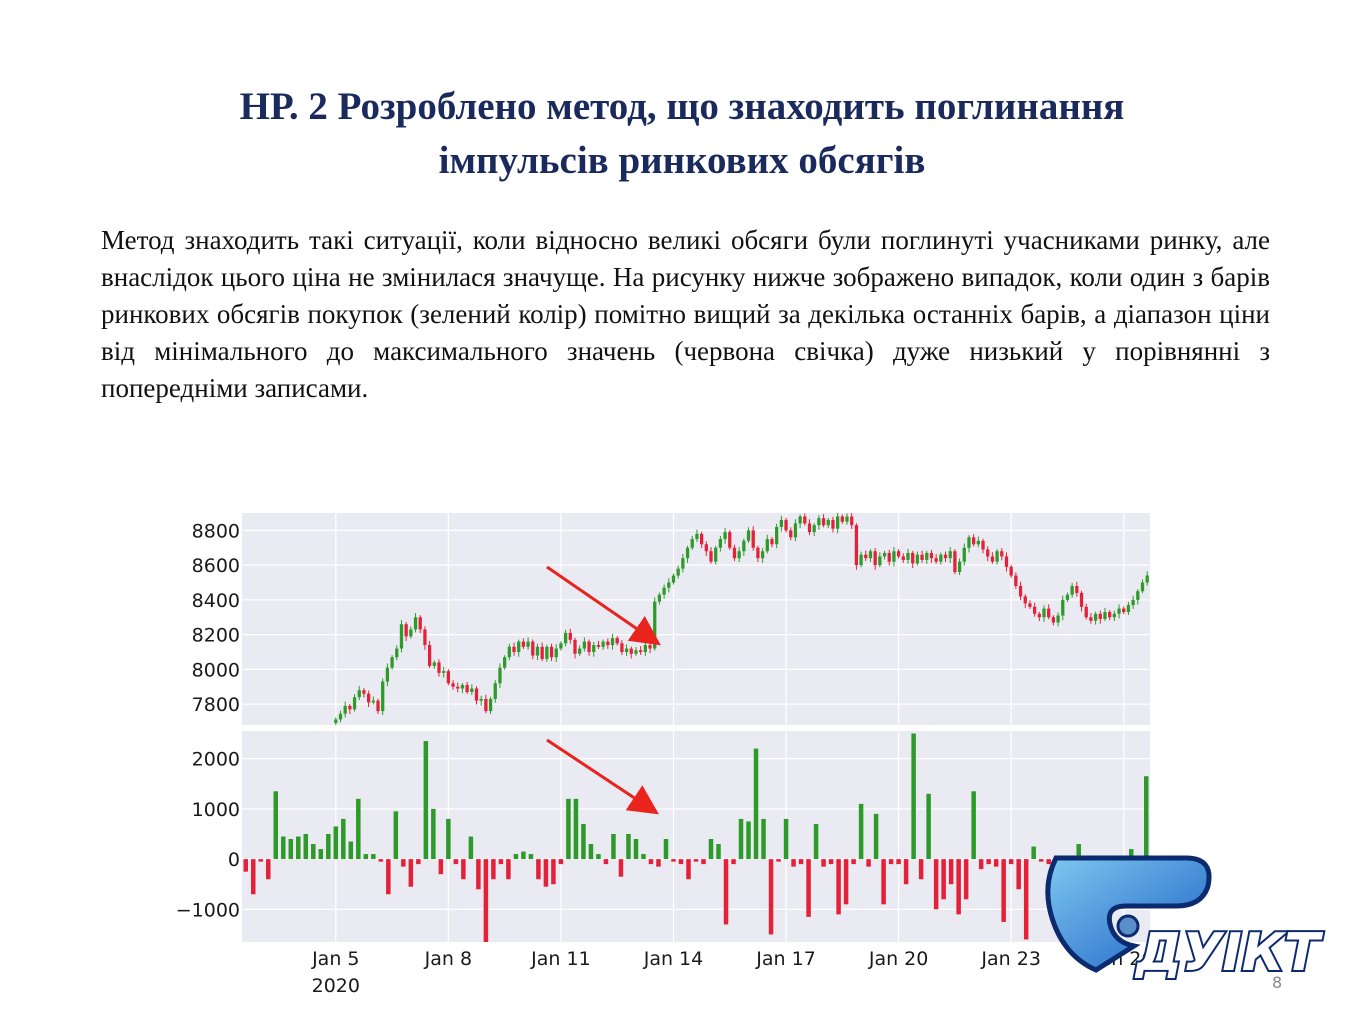 Image resolution: width=1364 pixels, height=1009 pixels. What do you see at coordinates (1277, 982) in the screenshot?
I see `page-number: 8` at bounding box center [1277, 982].